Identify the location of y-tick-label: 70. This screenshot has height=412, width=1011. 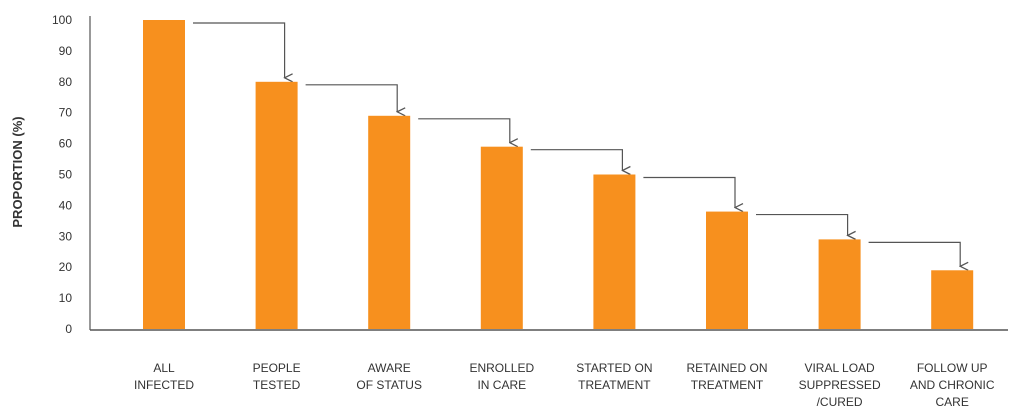
(66, 113).